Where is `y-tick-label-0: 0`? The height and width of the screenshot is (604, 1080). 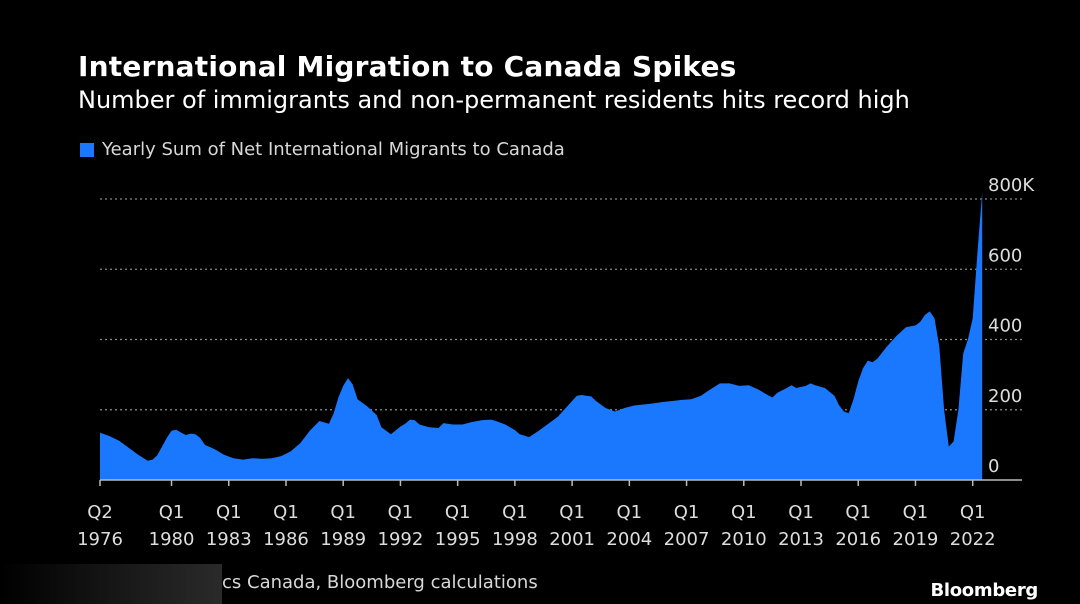
y-tick-label-0: 0 is located at coordinates (993, 466).